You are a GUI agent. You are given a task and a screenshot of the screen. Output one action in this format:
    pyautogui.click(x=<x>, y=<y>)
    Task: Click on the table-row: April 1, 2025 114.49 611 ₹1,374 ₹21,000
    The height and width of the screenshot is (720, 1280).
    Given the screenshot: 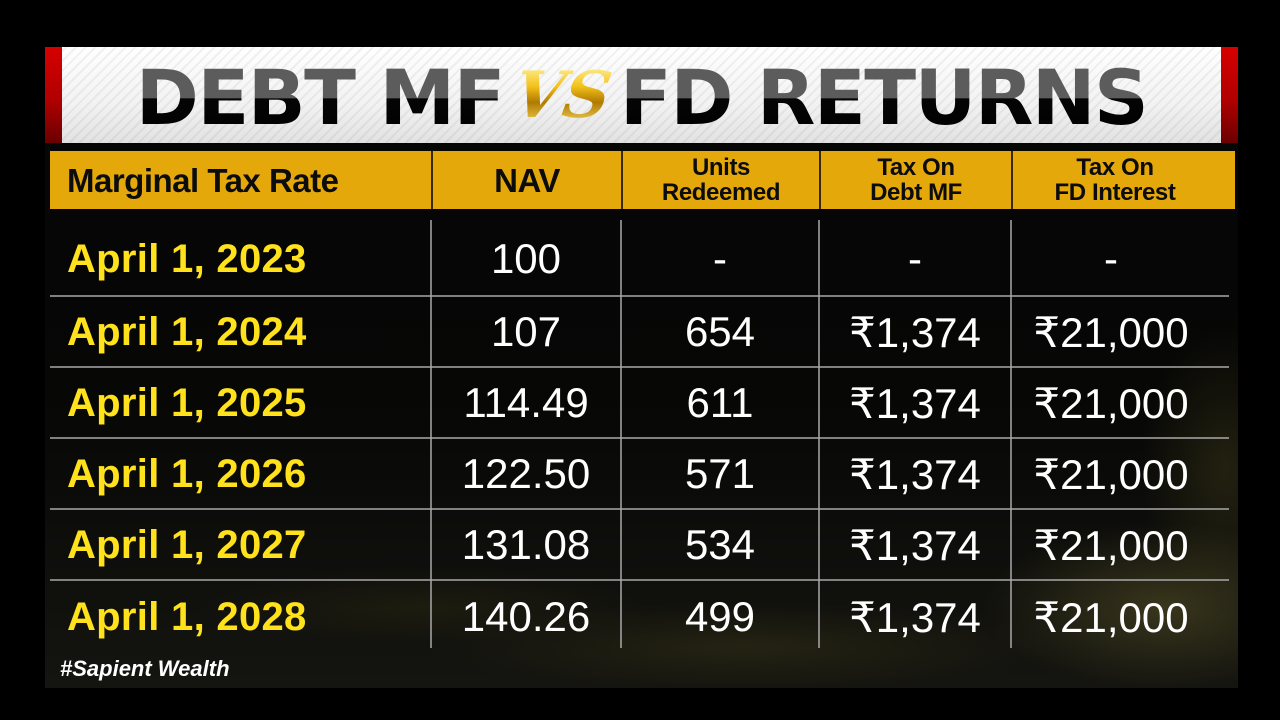 What is the action you would take?
    pyautogui.click(x=642, y=403)
    